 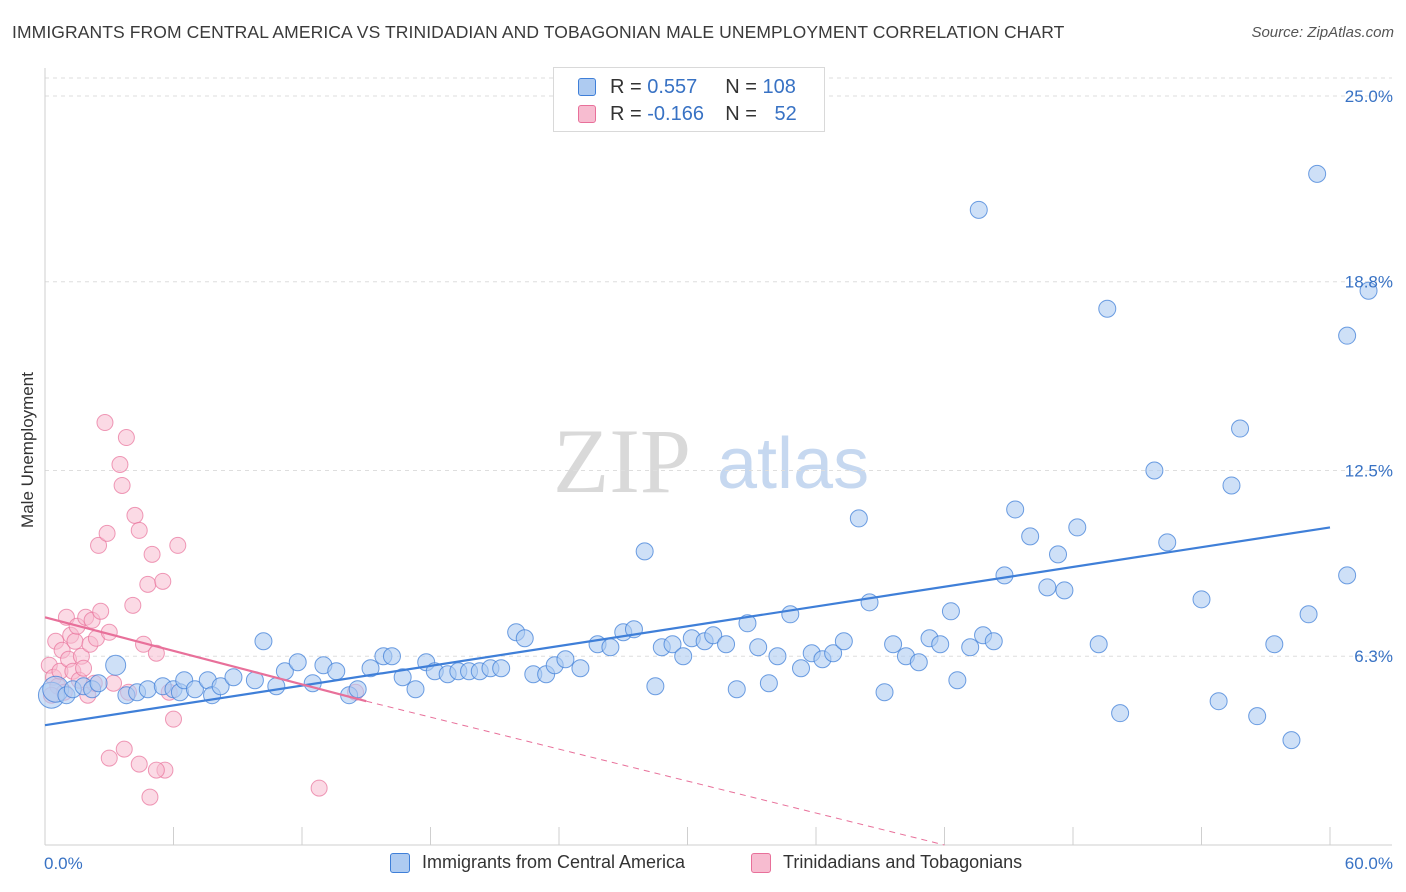 I want to click on watermark: ZIP atlas, so click(x=711, y=461).